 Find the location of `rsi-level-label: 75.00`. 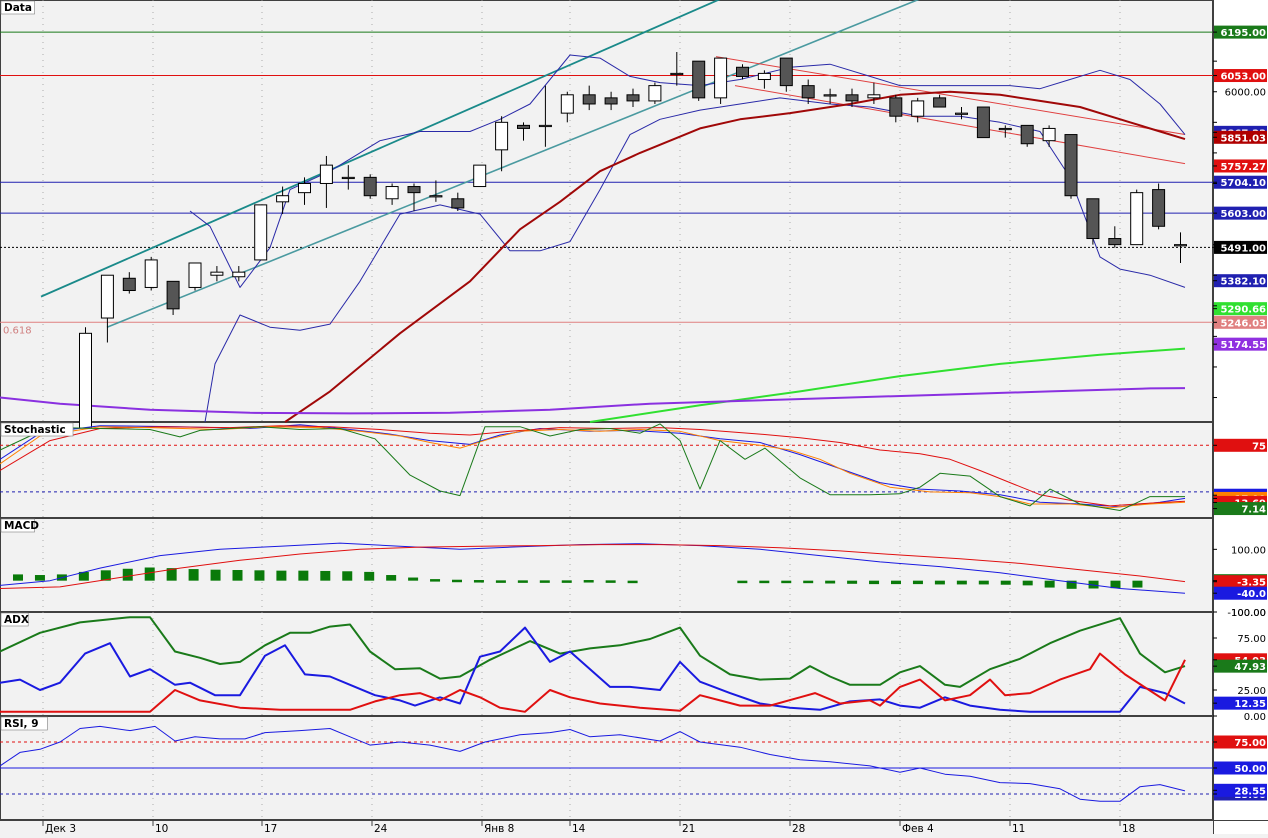

rsi-level-label: 75.00 is located at coordinates (1250, 743).